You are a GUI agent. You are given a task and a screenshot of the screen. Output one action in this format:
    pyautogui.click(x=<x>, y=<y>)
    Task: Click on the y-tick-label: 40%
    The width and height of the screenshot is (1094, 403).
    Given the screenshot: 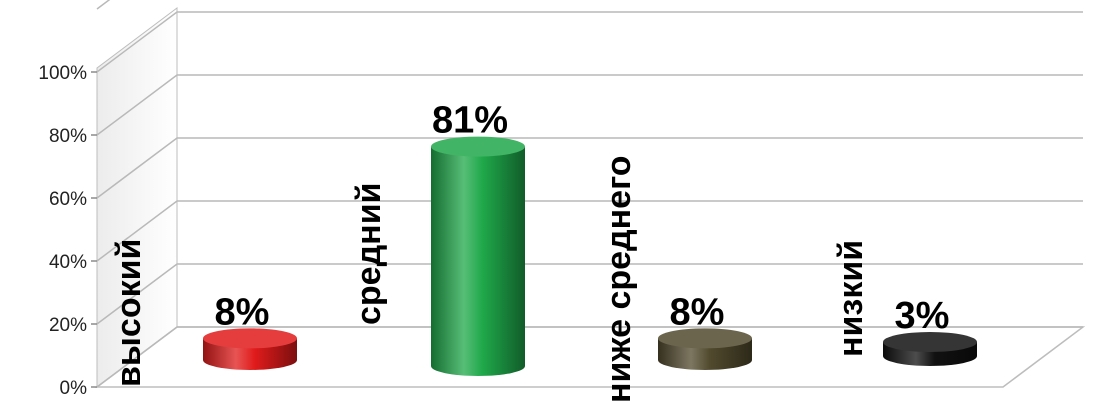 What is the action you would take?
    pyautogui.click(x=68, y=262)
    